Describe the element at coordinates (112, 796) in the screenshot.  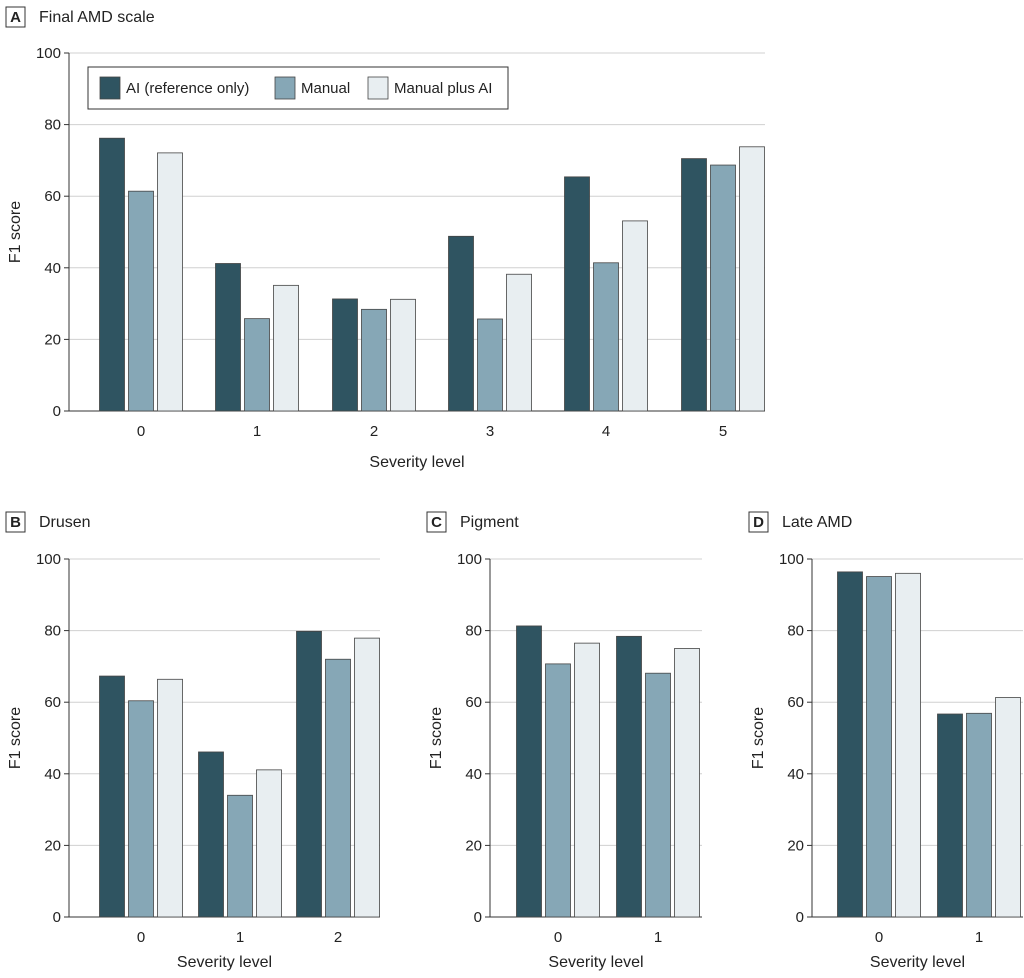
I see `bar-b-0-s0` at that location.